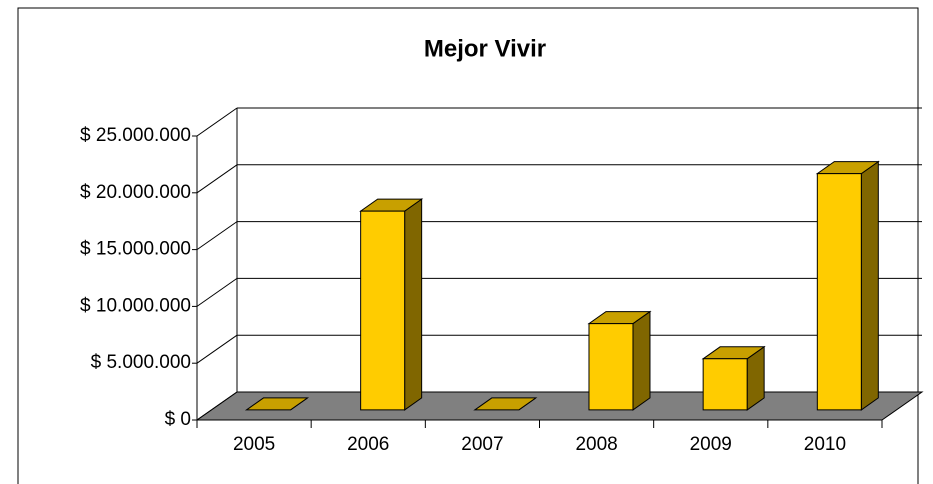 The height and width of the screenshot is (484, 933). Describe the element at coordinates (711, 444) in the screenshot. I see `x-tick-label: 2009` at that location.